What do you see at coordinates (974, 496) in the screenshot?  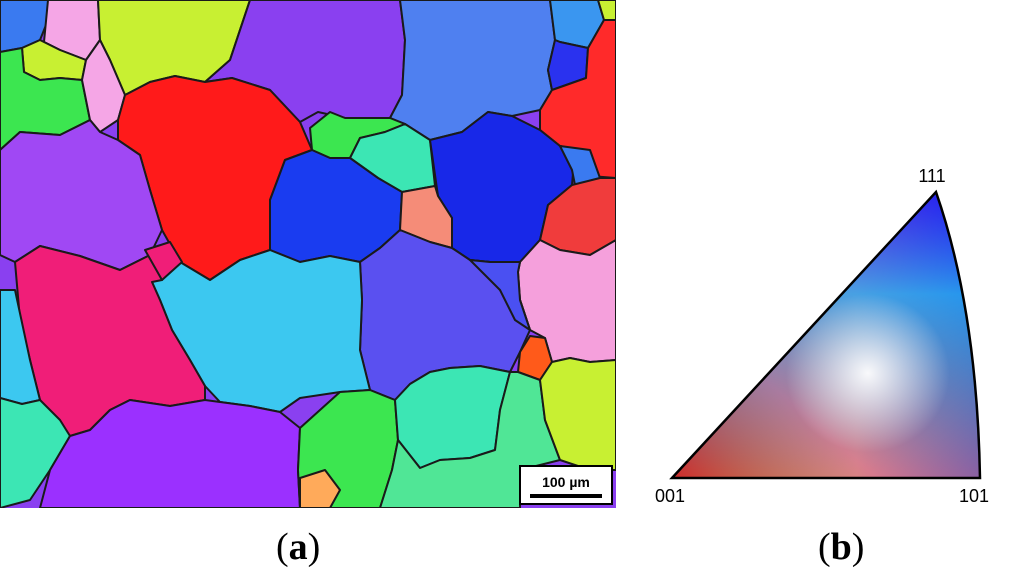 I see `corner-label-101: 101` at bounding box center [974, 496].